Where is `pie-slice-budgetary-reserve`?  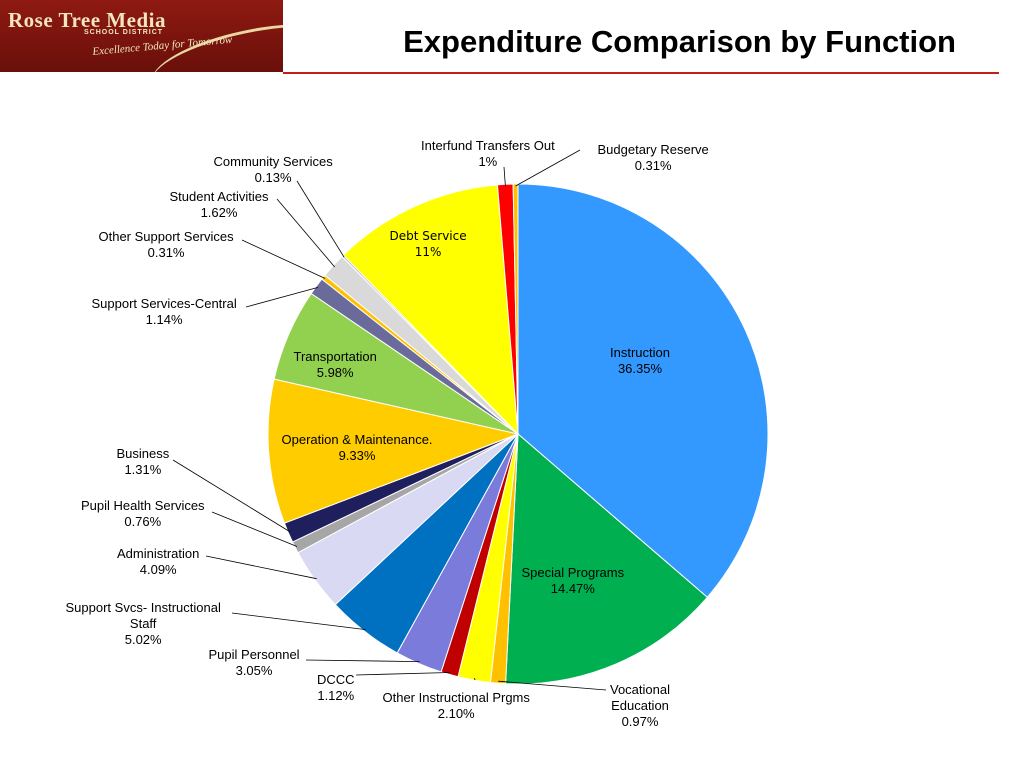 pie-slice-budgetary-reserve is located at coordinates (515, 309).